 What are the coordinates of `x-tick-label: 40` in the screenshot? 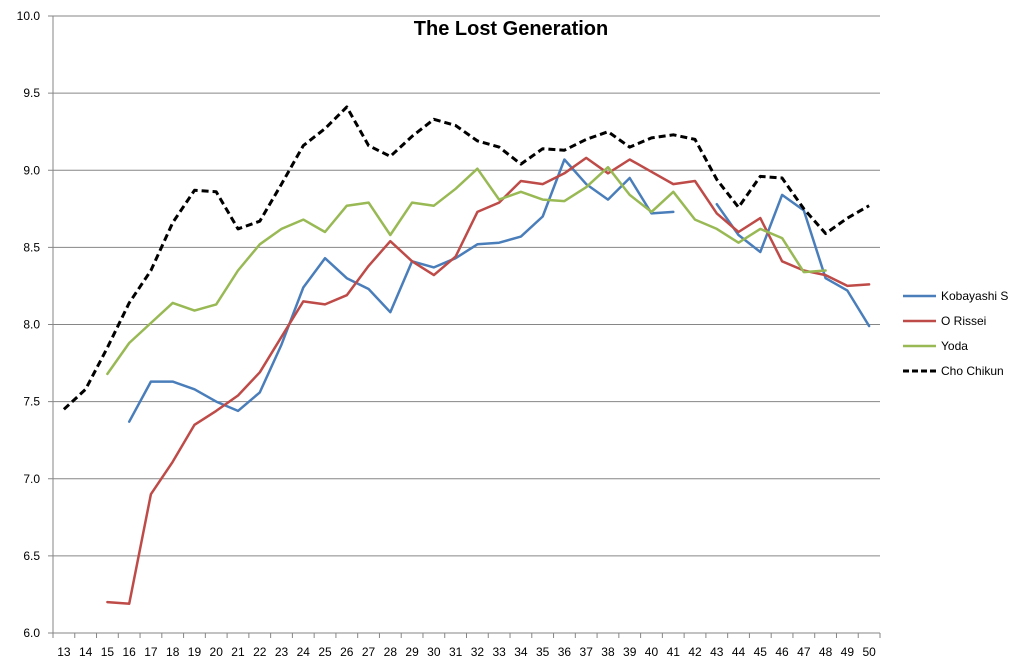 It's located at (652, 652).